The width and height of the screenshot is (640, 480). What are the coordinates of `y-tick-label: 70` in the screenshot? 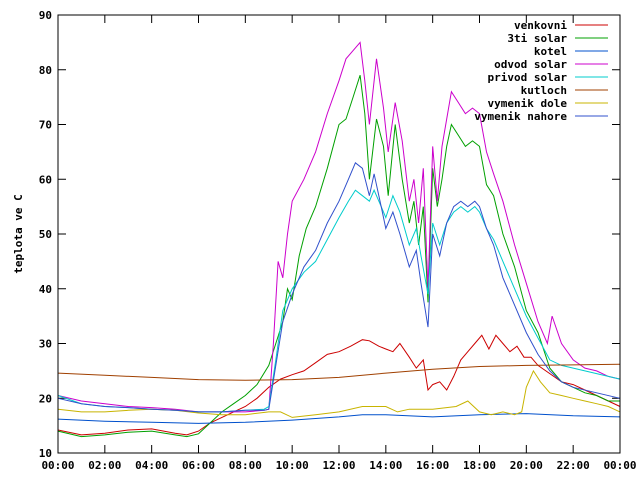 It's located at (45, 125).